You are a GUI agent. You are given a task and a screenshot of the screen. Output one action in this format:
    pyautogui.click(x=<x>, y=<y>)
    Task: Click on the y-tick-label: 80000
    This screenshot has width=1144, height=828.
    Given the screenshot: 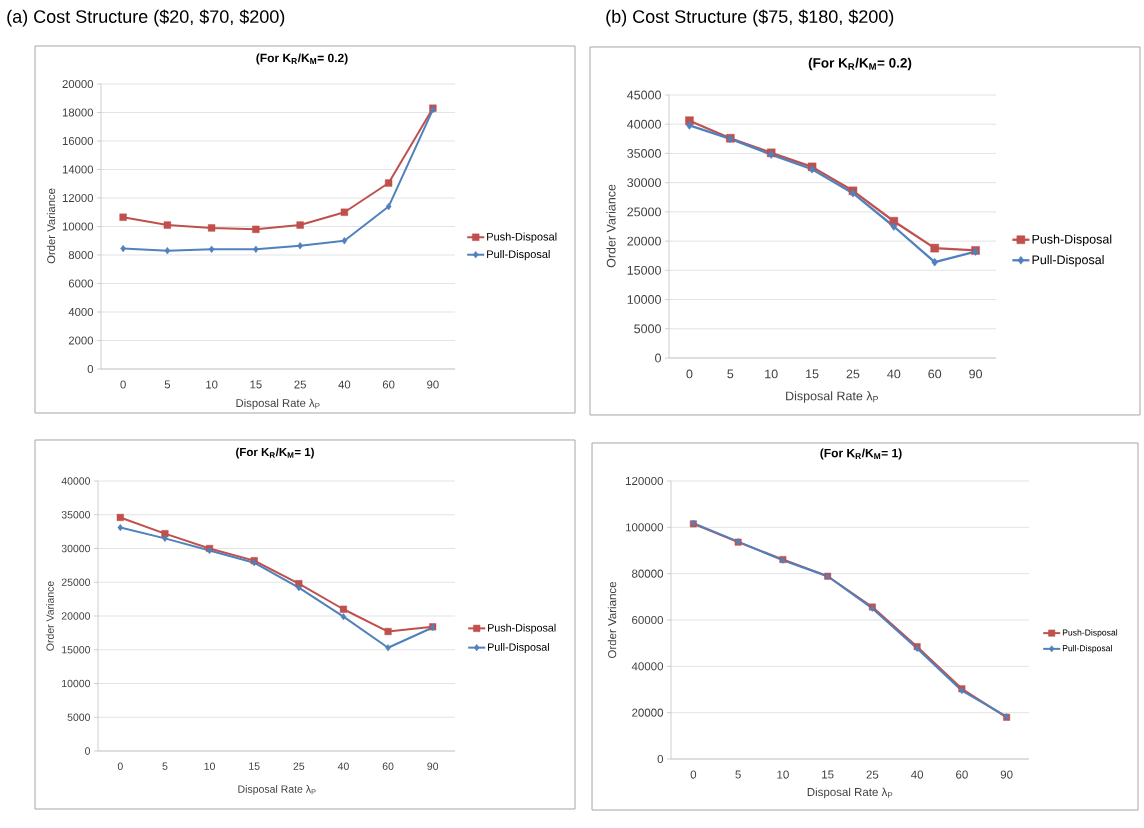 What is the action you would take?
    pyautogui.click(x=648, y=573)
    